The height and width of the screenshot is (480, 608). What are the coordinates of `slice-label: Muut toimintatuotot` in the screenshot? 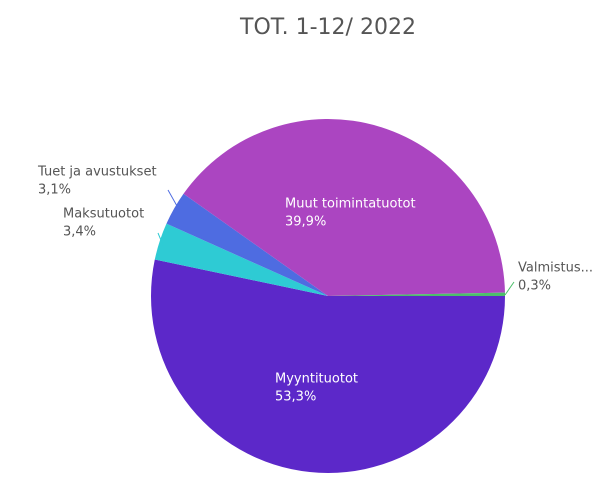 It's located at (350, 204).